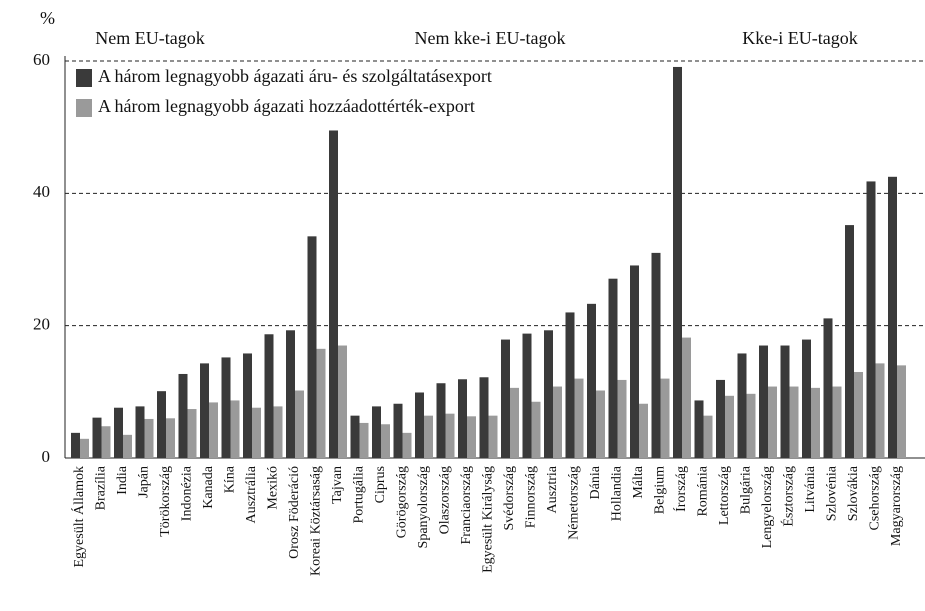 The width and height of the screenshot is (925, 611). Describe the element at coordinates (273, 488) in the screenshot. I see `x-tick-label: Mexikó` at that location.